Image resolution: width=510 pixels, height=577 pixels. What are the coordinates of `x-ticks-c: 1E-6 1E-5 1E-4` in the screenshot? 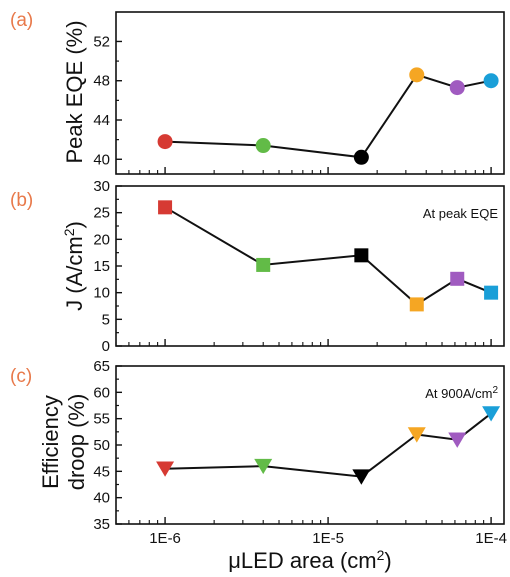 It's located at (311, 532).